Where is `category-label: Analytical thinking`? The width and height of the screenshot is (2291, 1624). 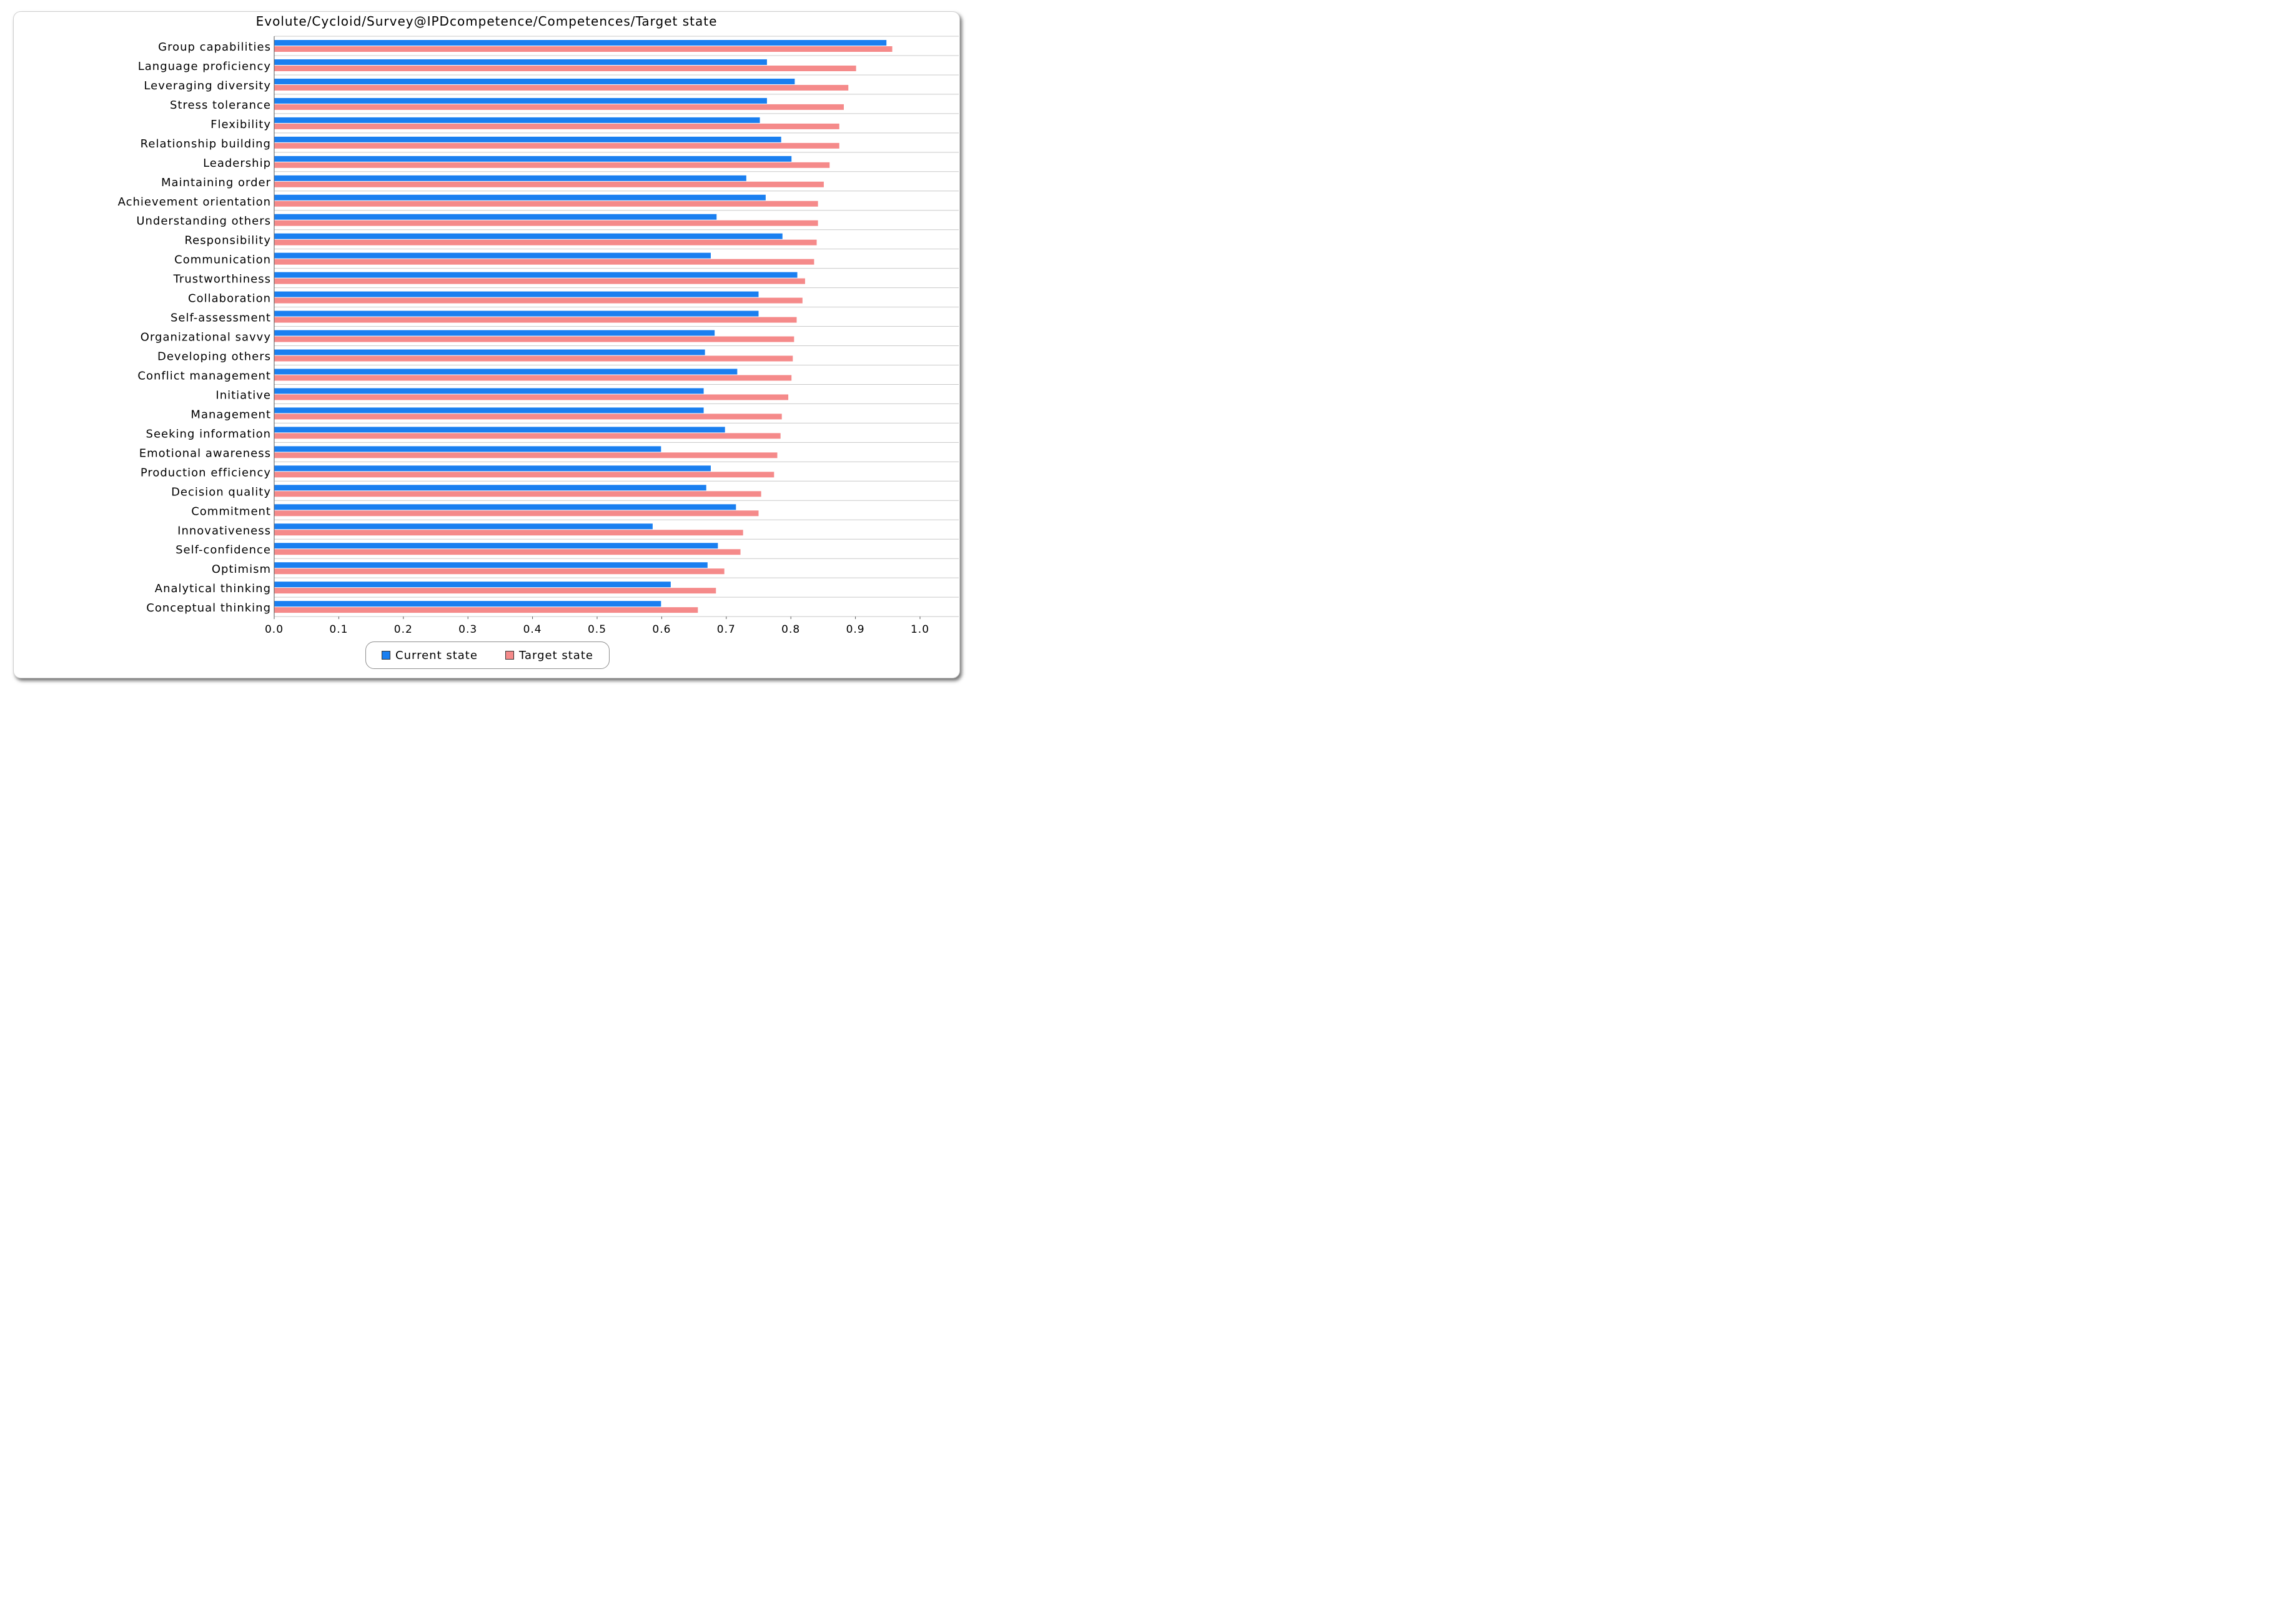
category-label: Analytical thinking is located at coordinates (213, 588).